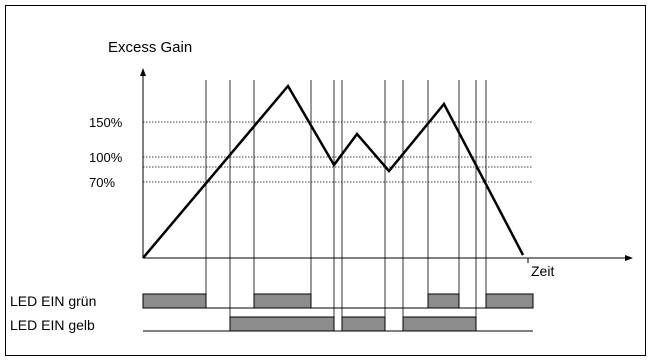  What do you see at coordinates (338, 301) in the screenshot?
I see `led-green-pulses` at bounding box center [338, 301].